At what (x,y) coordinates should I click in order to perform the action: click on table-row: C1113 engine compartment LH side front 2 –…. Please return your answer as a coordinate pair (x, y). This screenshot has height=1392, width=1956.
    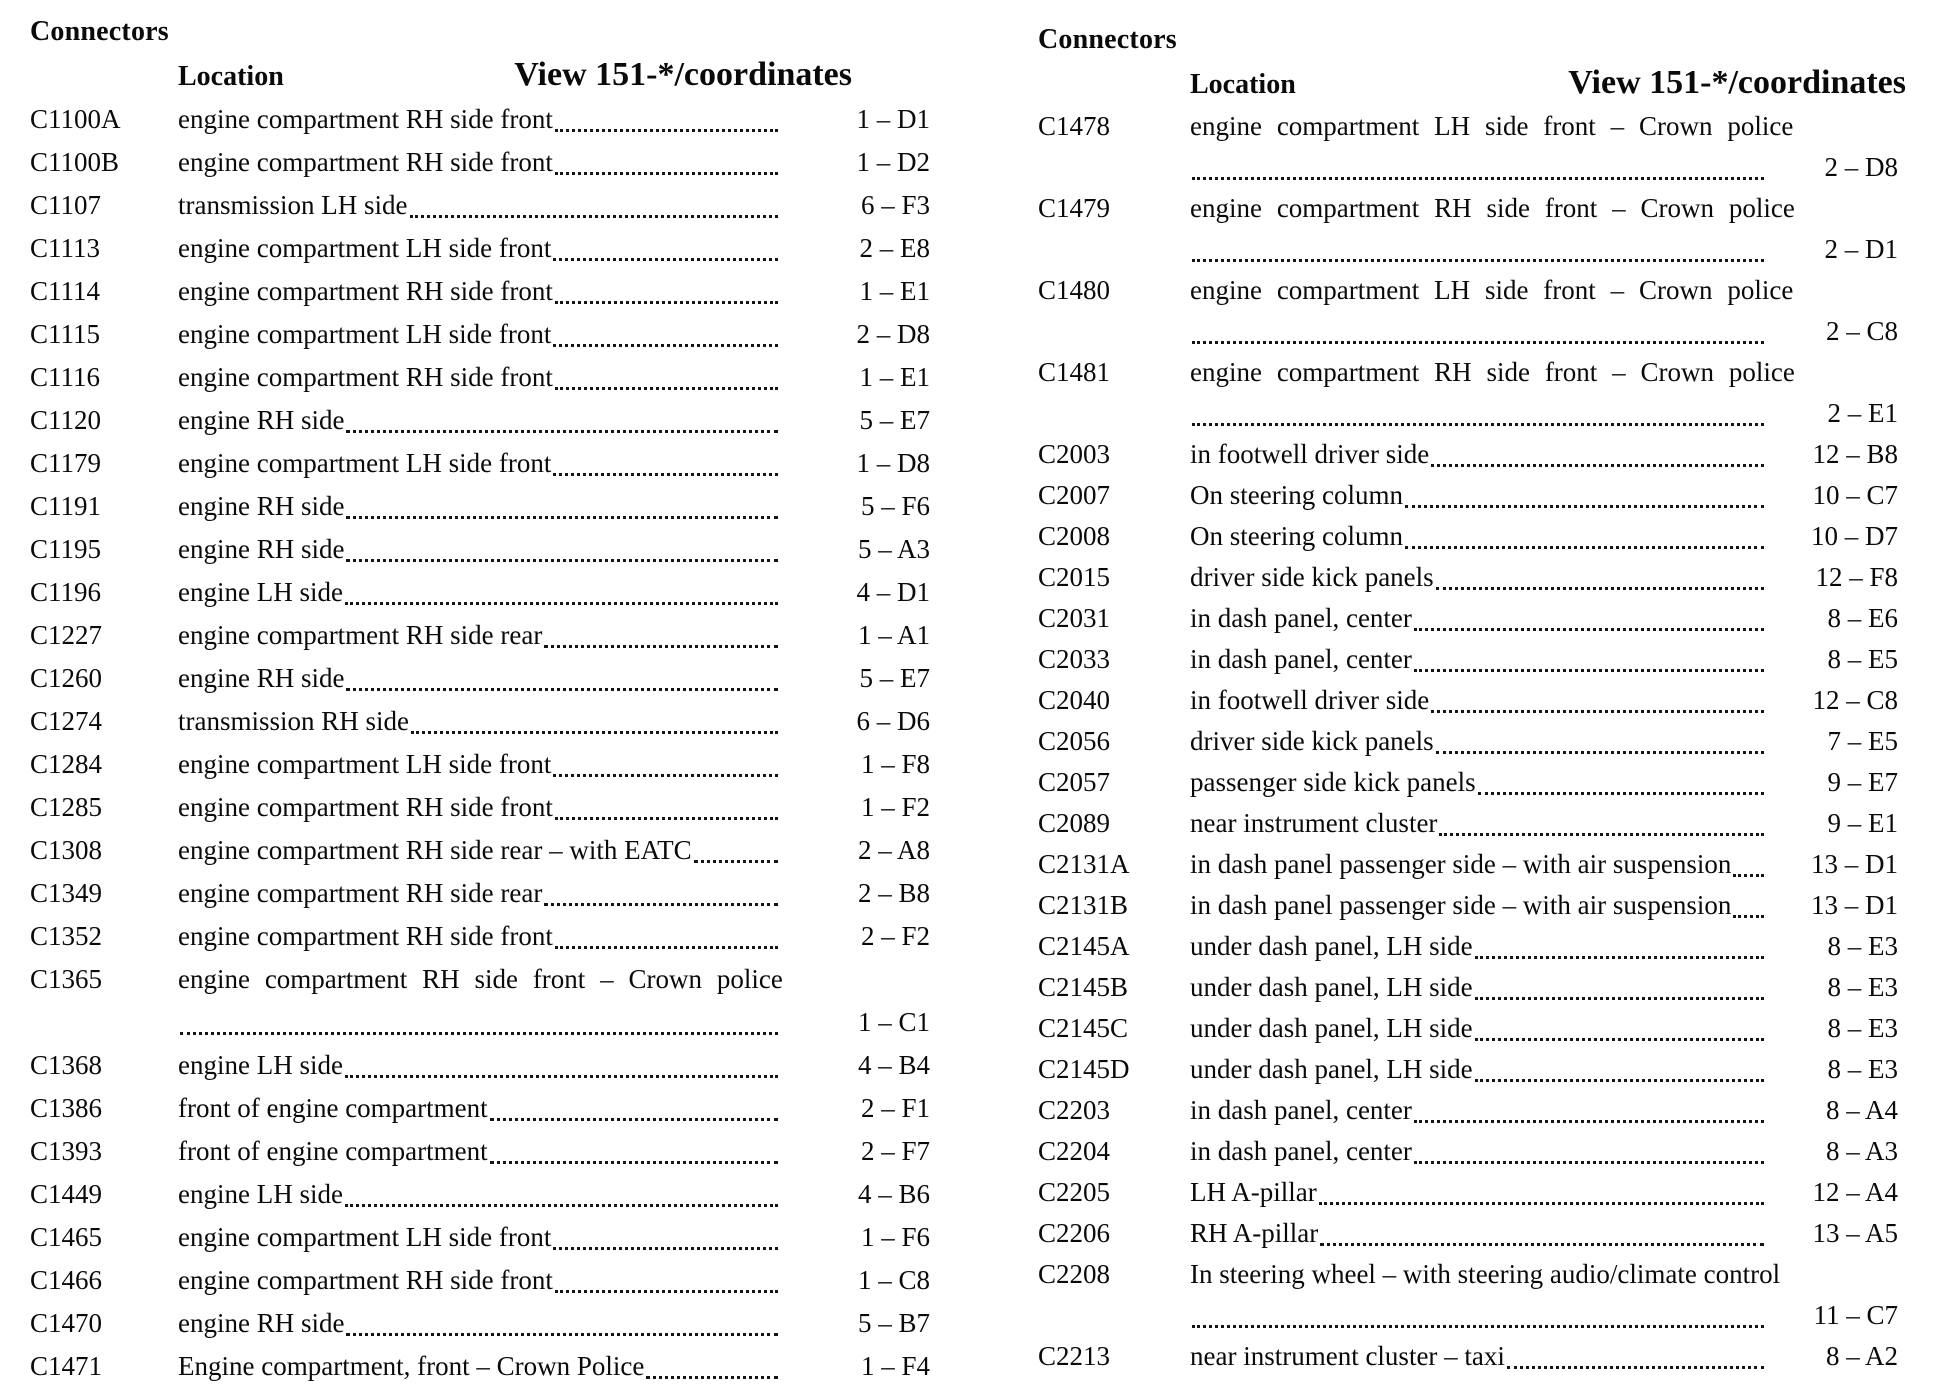
    Looking at the image, I should click on (480, 248).